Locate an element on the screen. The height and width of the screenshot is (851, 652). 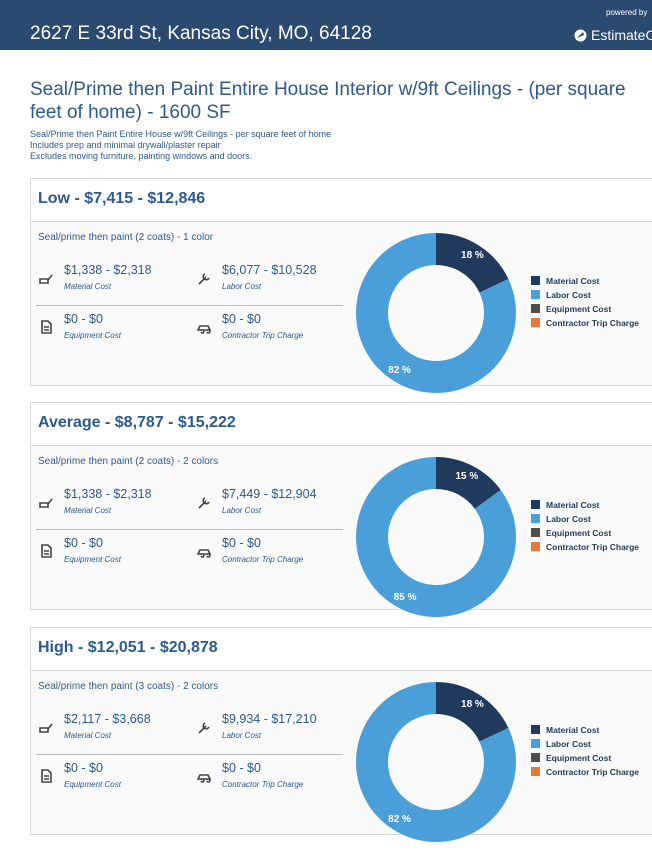
donut-chart: 15 % 85 % is located at coordinates (436, 537).